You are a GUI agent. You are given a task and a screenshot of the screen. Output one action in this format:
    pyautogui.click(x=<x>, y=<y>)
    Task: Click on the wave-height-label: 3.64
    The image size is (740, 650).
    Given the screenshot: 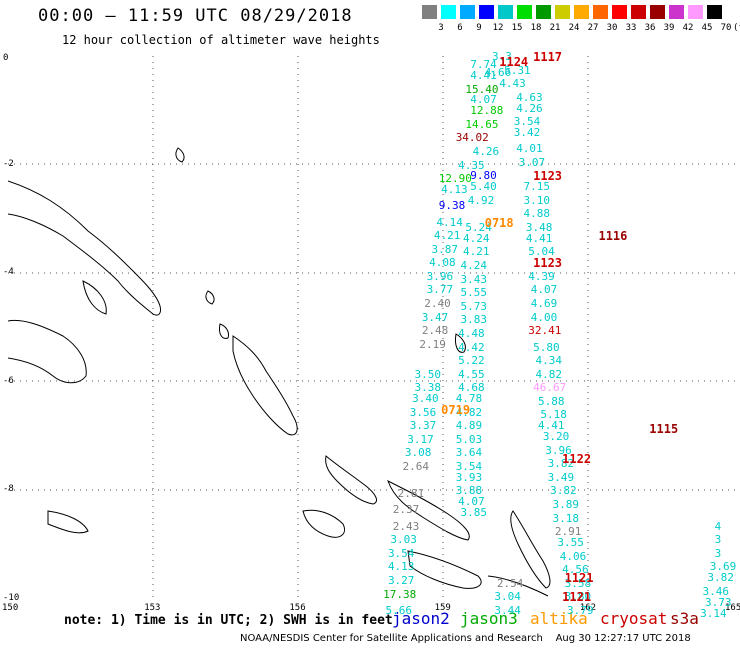 What is the action you would take?
    pyautogui.click(x=469, y=453)
    